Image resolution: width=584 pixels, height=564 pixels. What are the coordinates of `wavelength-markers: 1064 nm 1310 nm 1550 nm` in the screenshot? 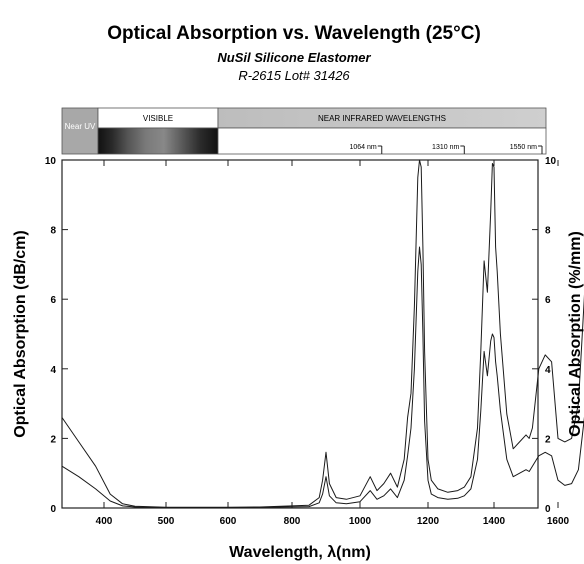 It's located at (446, 149).